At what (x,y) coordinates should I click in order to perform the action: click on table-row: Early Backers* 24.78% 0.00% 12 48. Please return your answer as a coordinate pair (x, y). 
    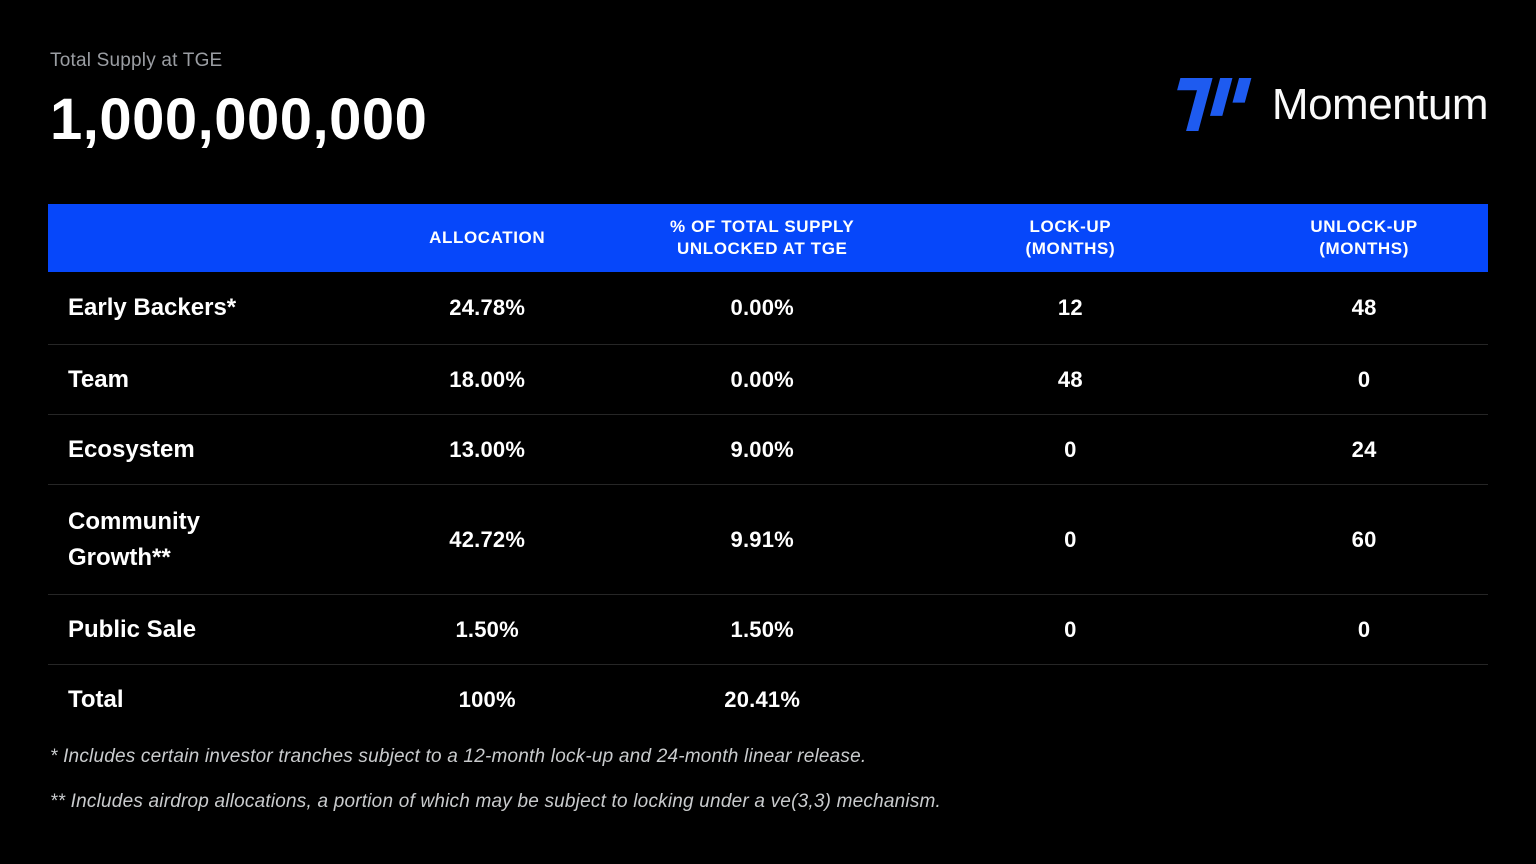
    Looking at the image, I should click on (768, 308).